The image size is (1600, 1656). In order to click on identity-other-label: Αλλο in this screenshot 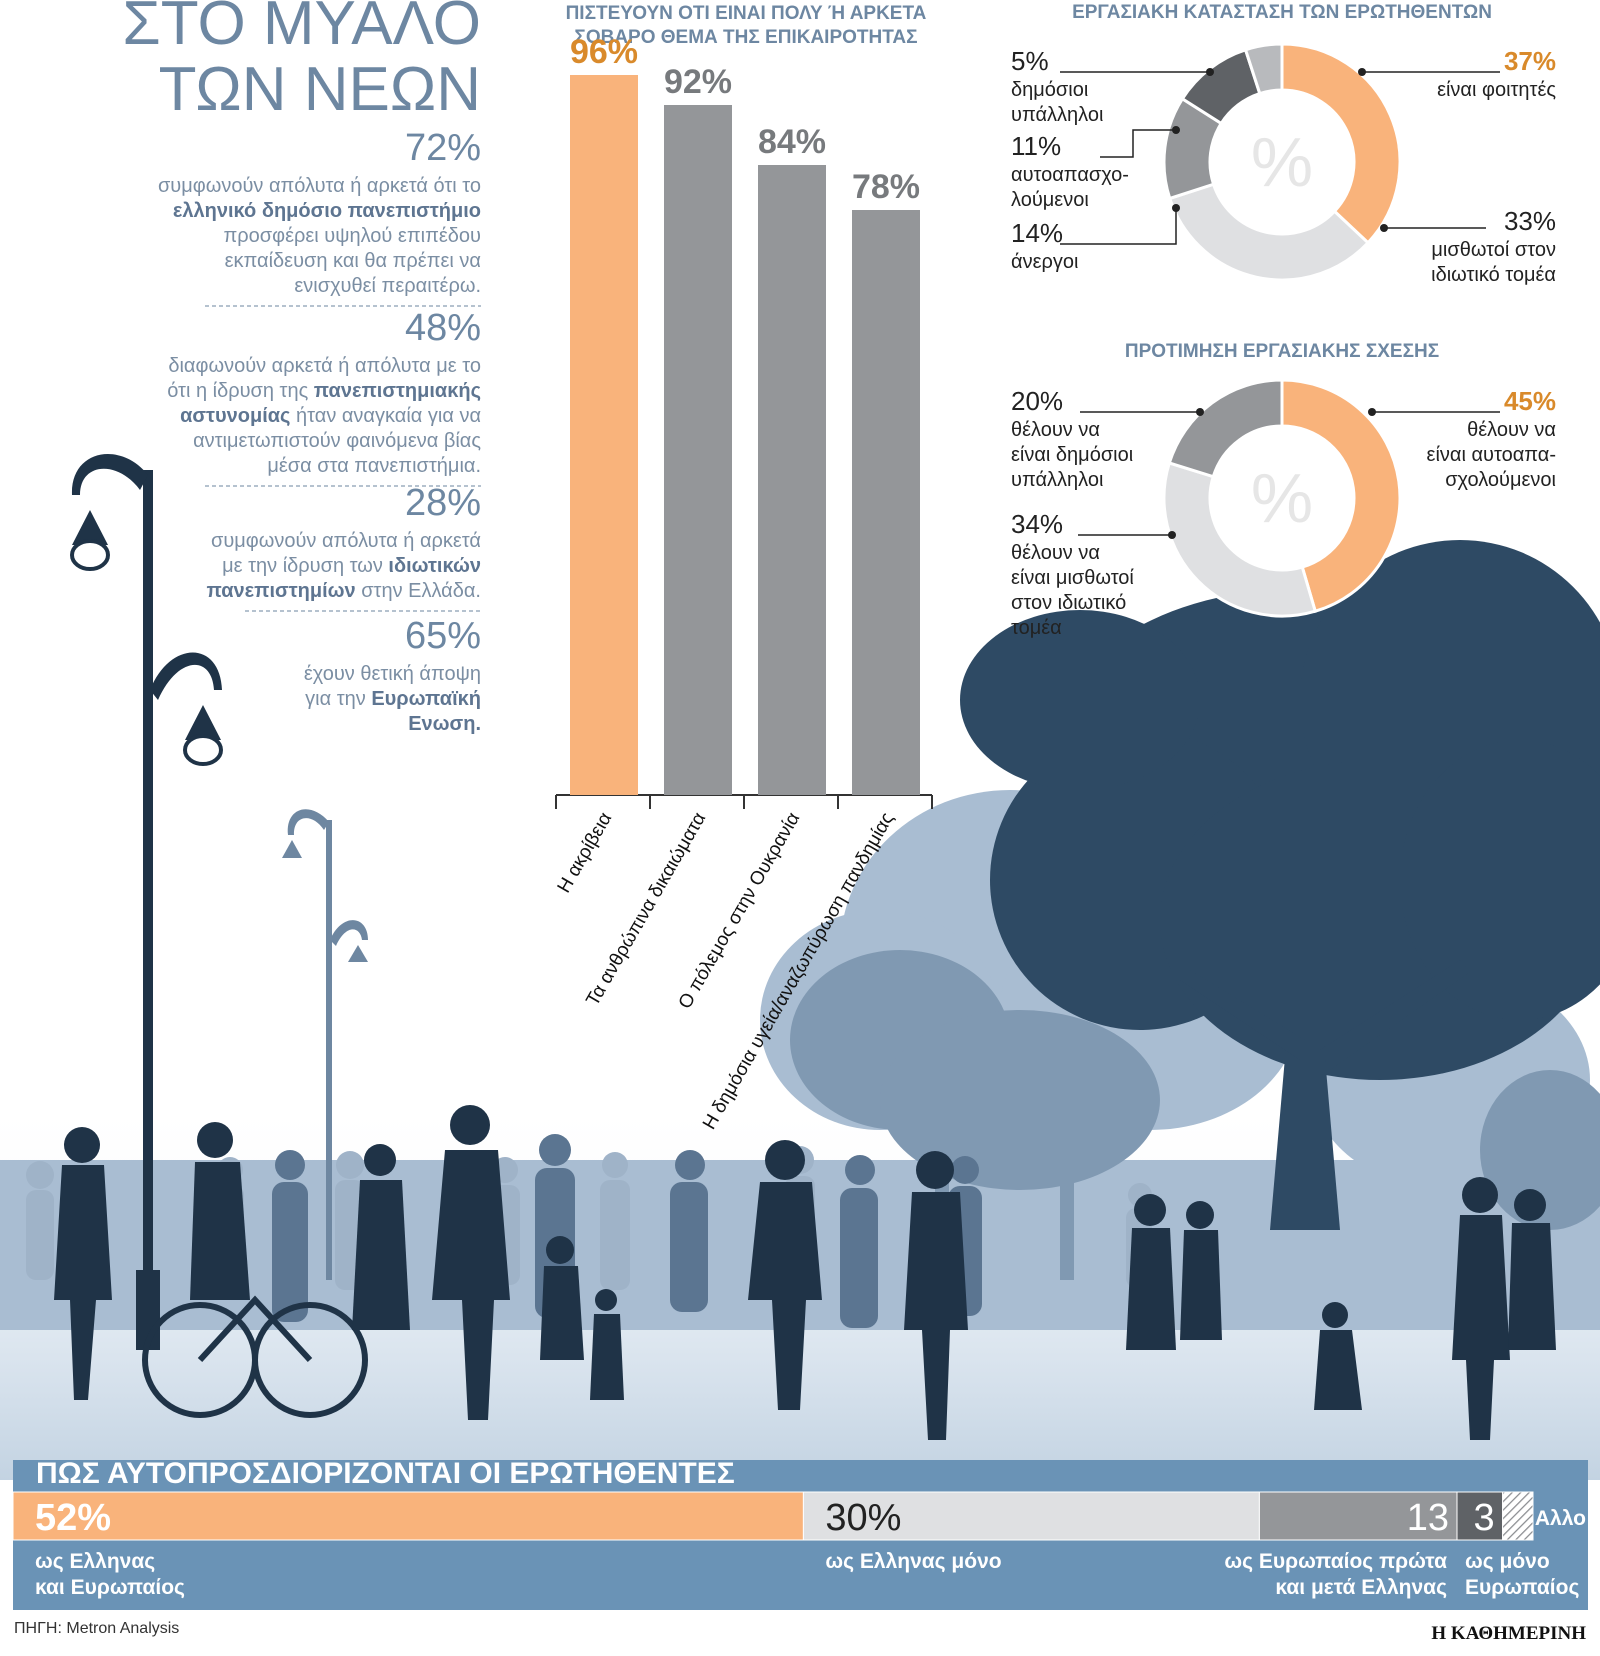, I will do `click(1560, 1518)`.